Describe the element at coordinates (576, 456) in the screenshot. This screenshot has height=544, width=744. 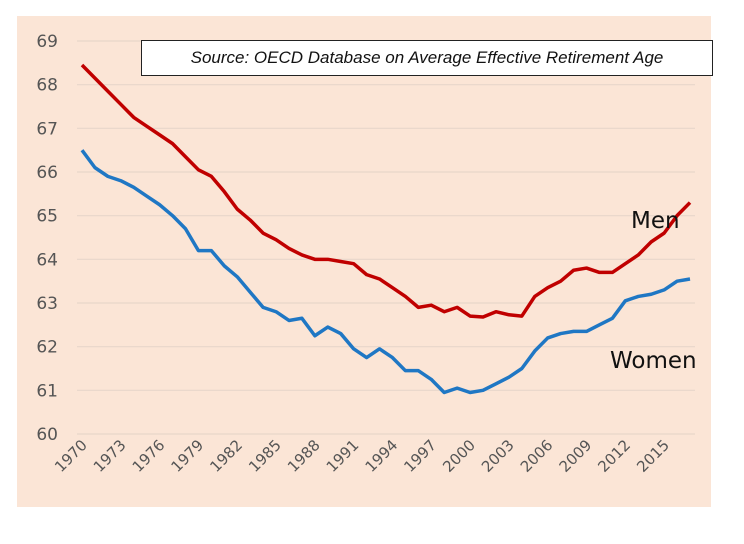
I see `x-tick-label: 2009` at that location.